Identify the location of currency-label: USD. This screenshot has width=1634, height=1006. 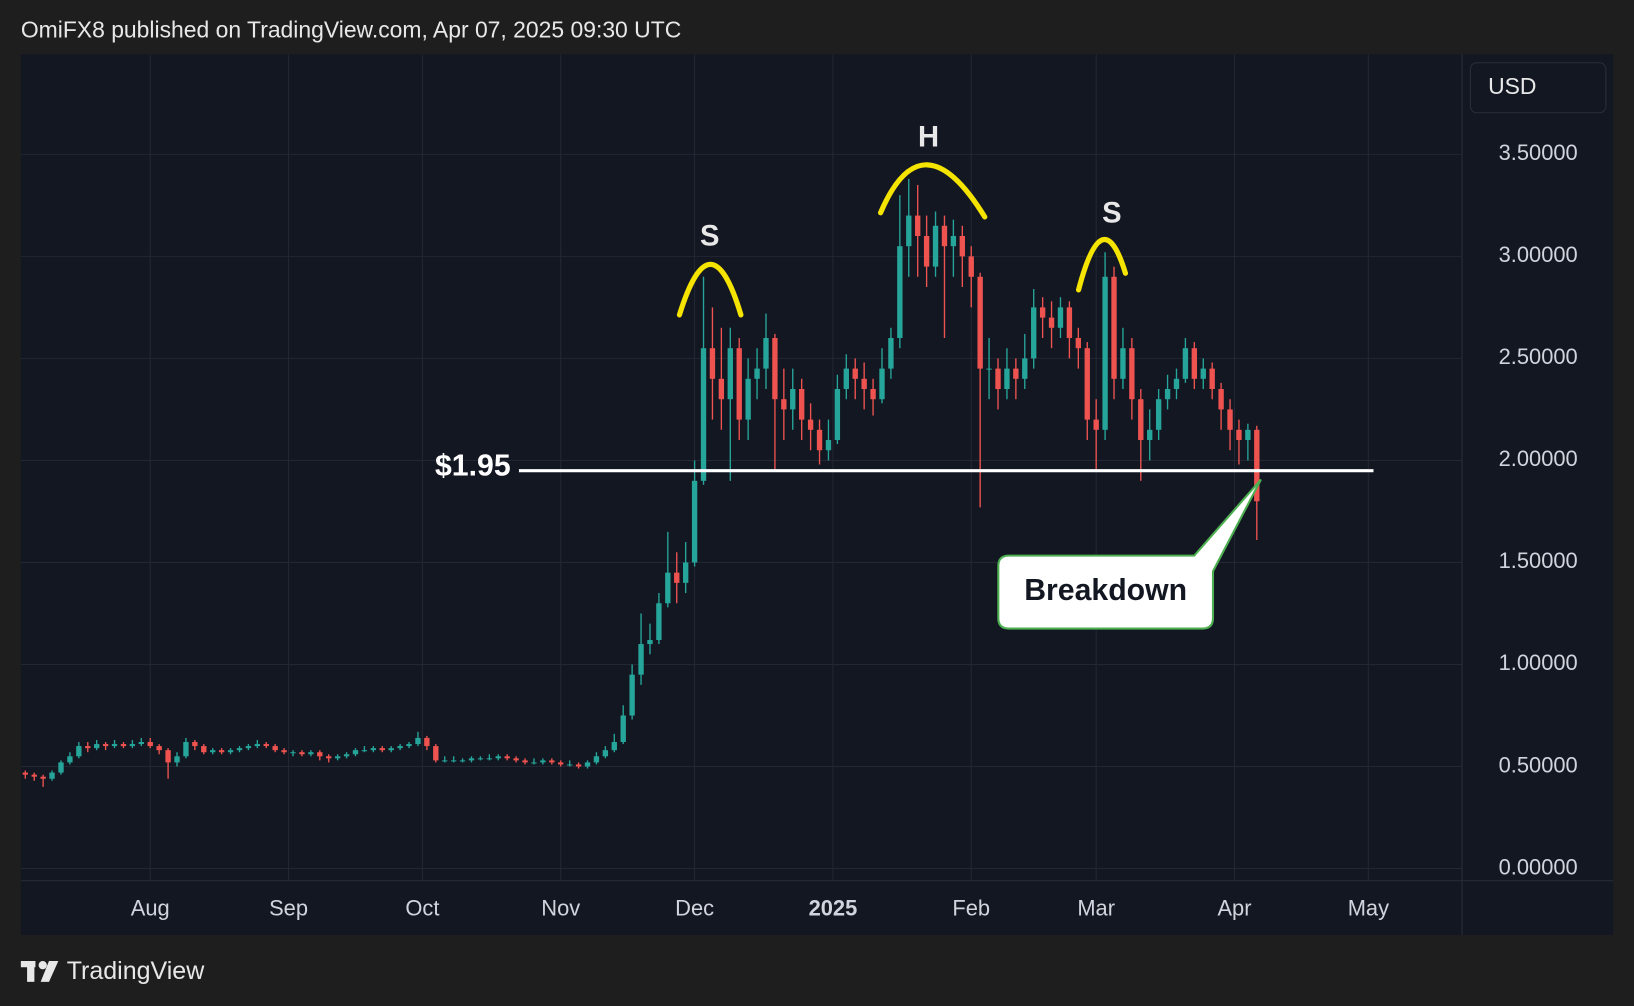
(1512, 86).